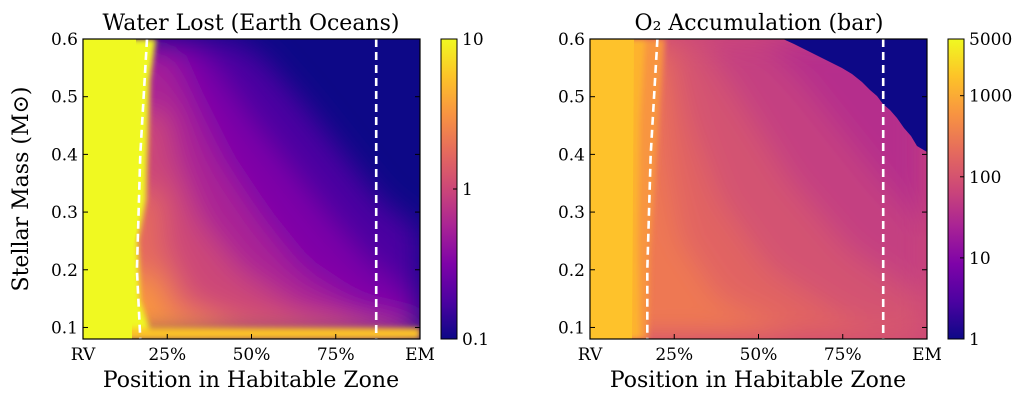  What do you see at coordinates (990, 40) in the screenshot?
I see `colorbar-tick-label: 5000` at bounding box center [990, 40].